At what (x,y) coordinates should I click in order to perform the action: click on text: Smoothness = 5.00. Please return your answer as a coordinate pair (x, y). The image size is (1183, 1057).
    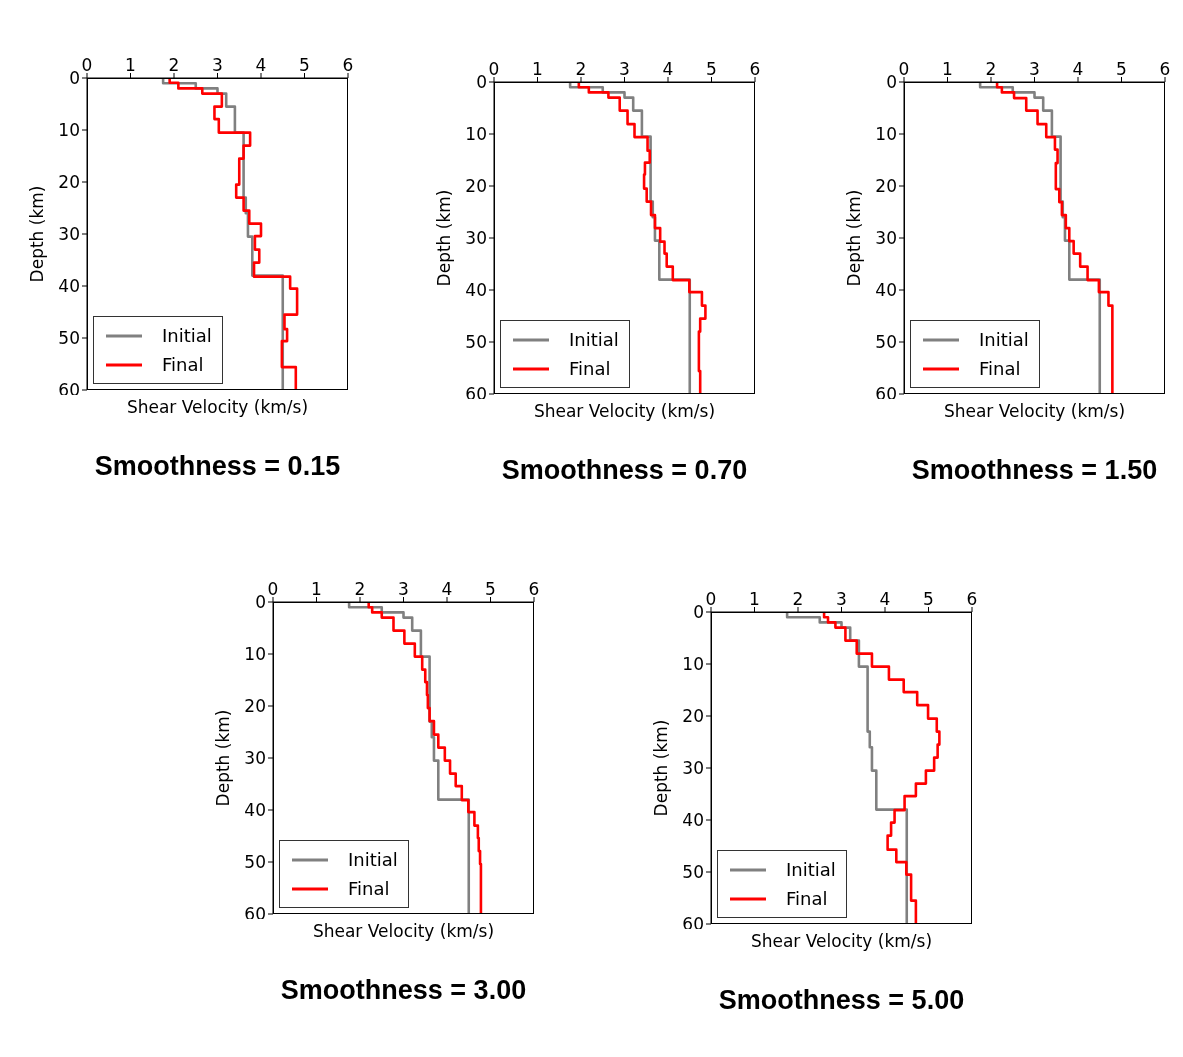
    Looking at the image, I should click on (841, 1000).